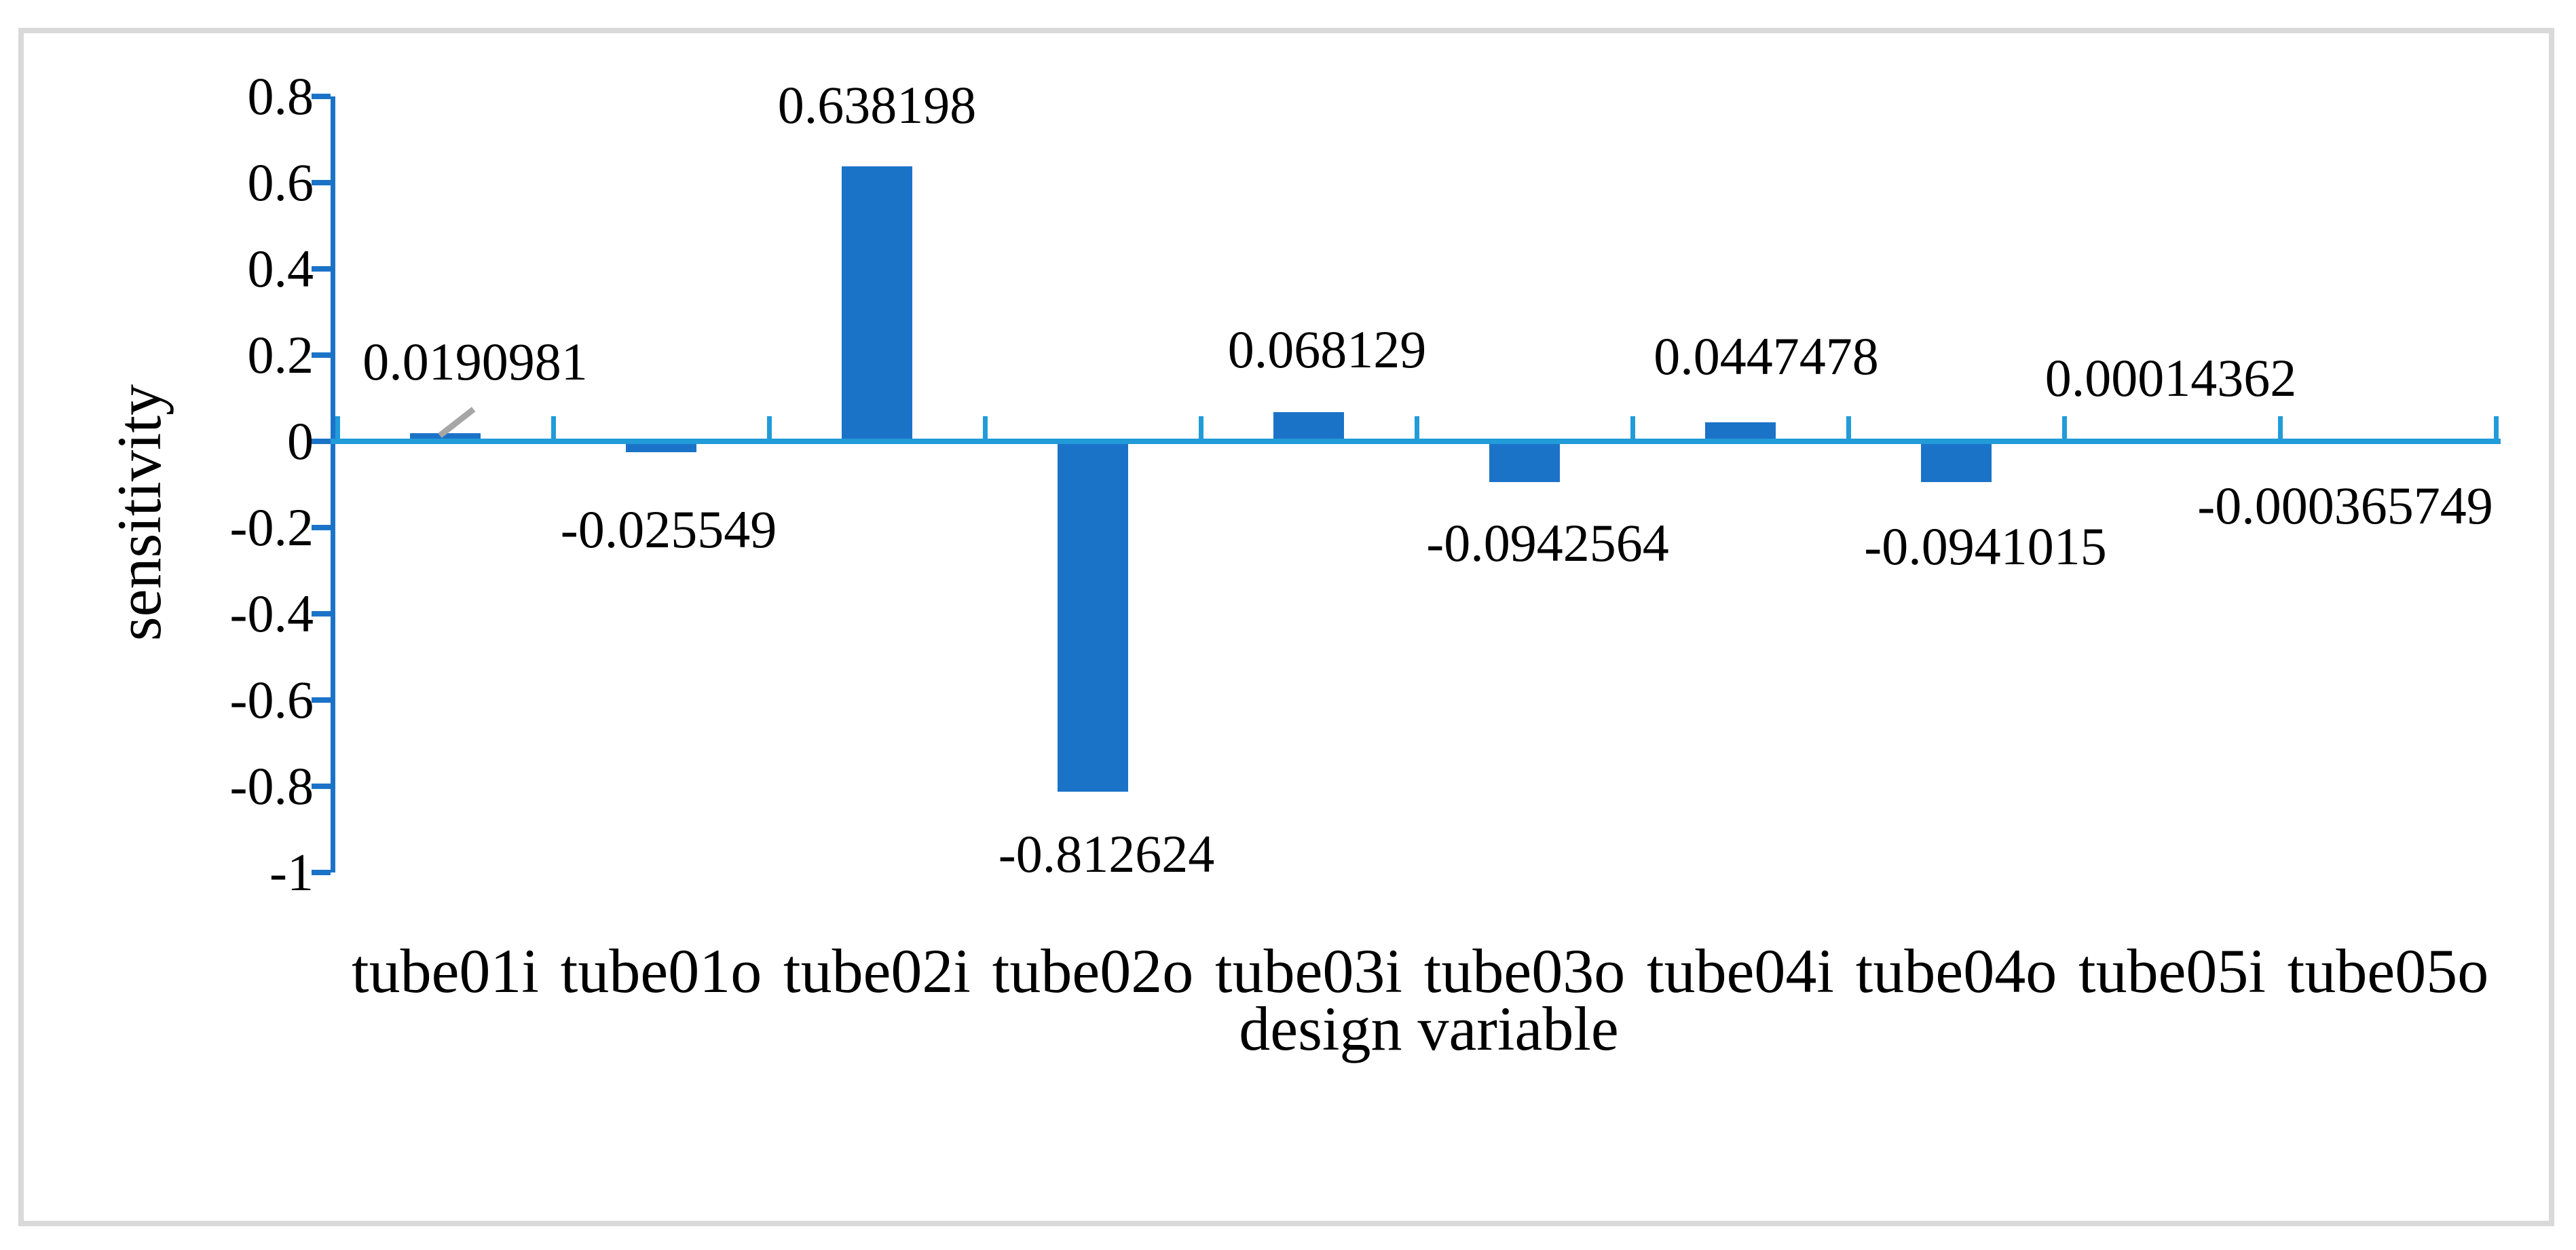 This screenshot has width=2576, height=1250. Describe the element at coordinates (322, 182) in the screenshot. I see `y-tick-0.6` at that location.